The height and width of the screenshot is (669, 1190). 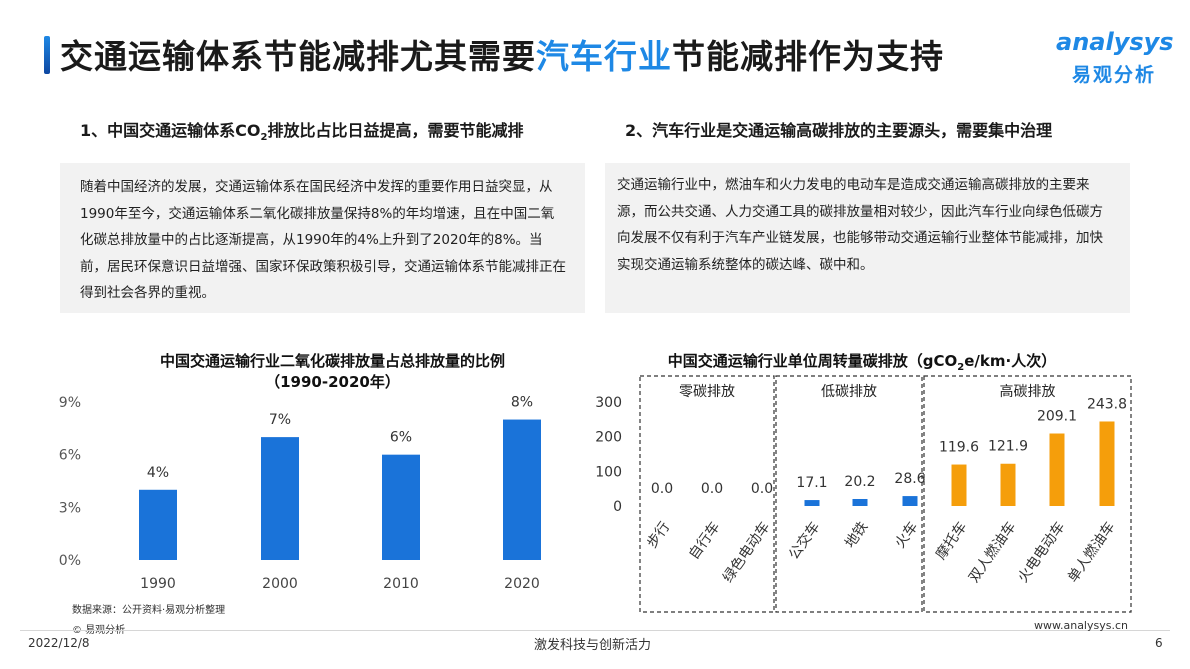 What do you see at coordinates (704, 541) in the screenshot?
I see `chart2-xtick: 自行车` at bounding box center [704, 541].